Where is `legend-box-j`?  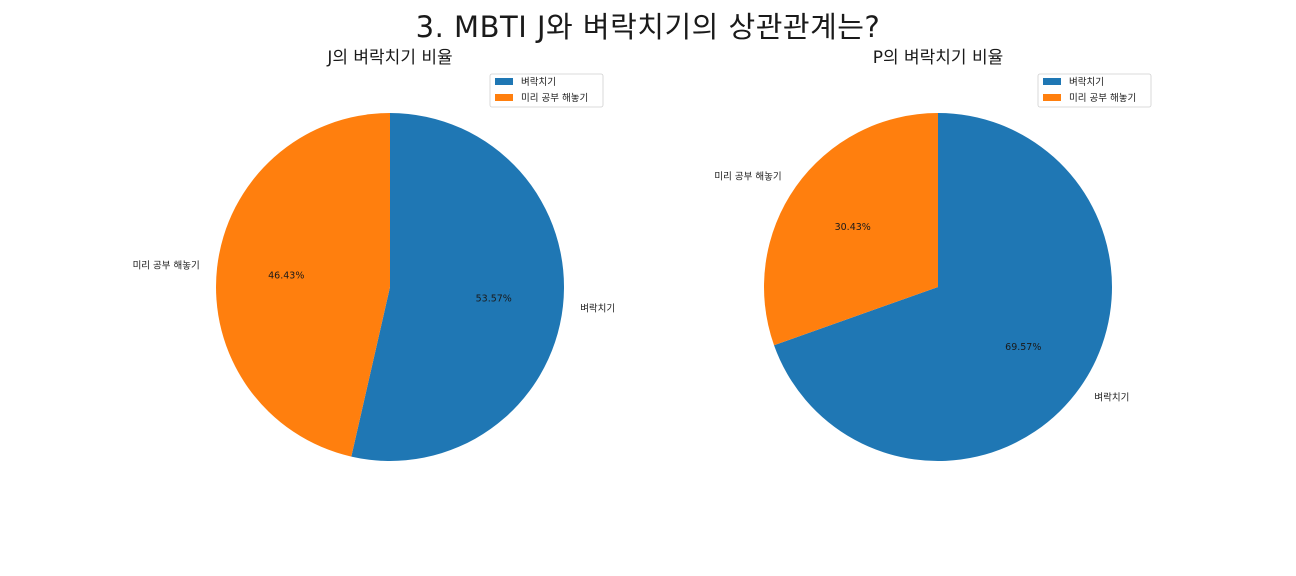
legend-box-j is located at coordinates (546, 90).